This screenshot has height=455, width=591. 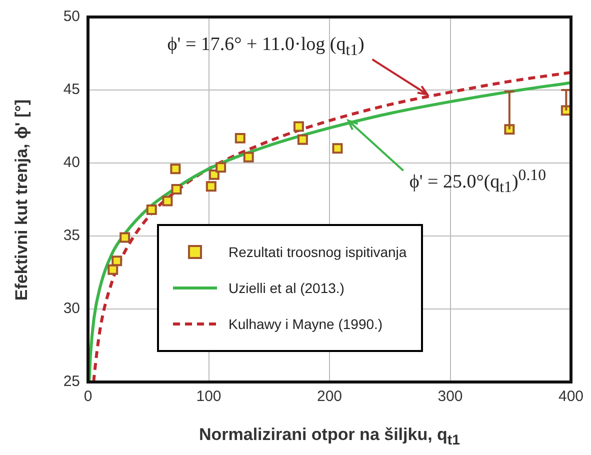 I want to click on y-tick-label: 50, so click(x=71, y=17).